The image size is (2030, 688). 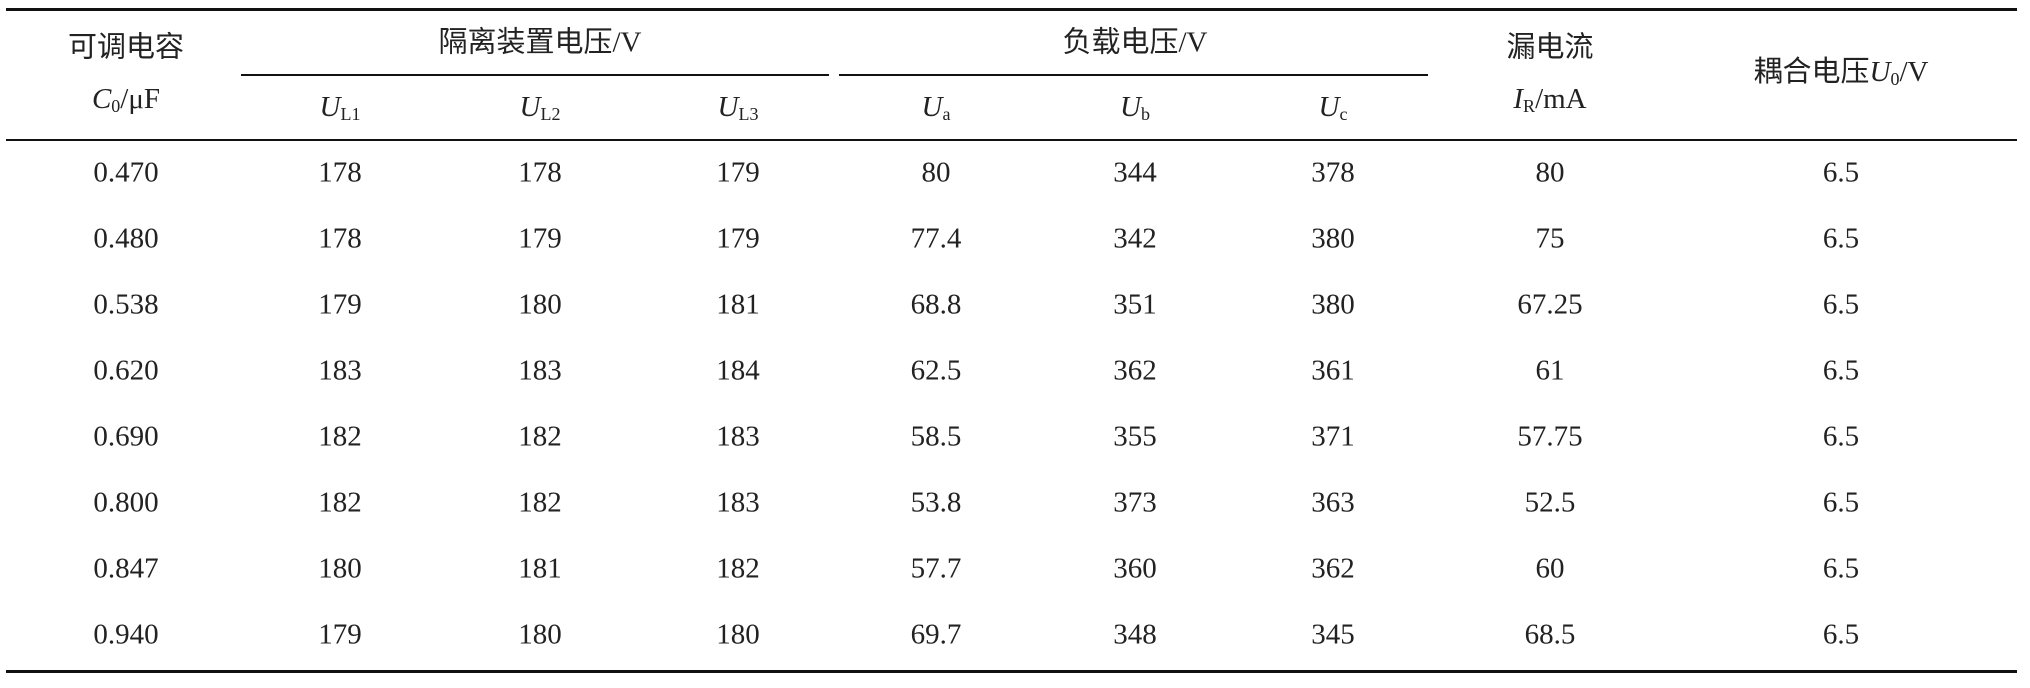 I want to click on header-unit: IR/mA, so click(x=1550, y=99).